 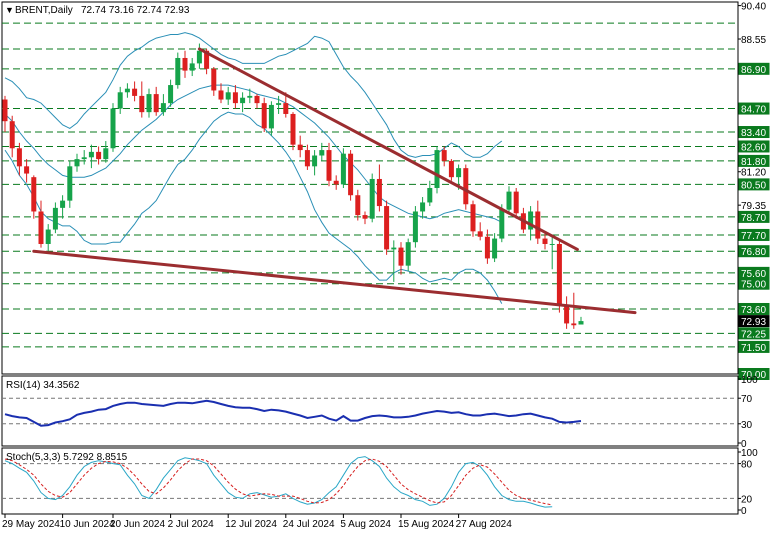 I want to click on price-tick-label: 75.00, so click(x=753, y=285).